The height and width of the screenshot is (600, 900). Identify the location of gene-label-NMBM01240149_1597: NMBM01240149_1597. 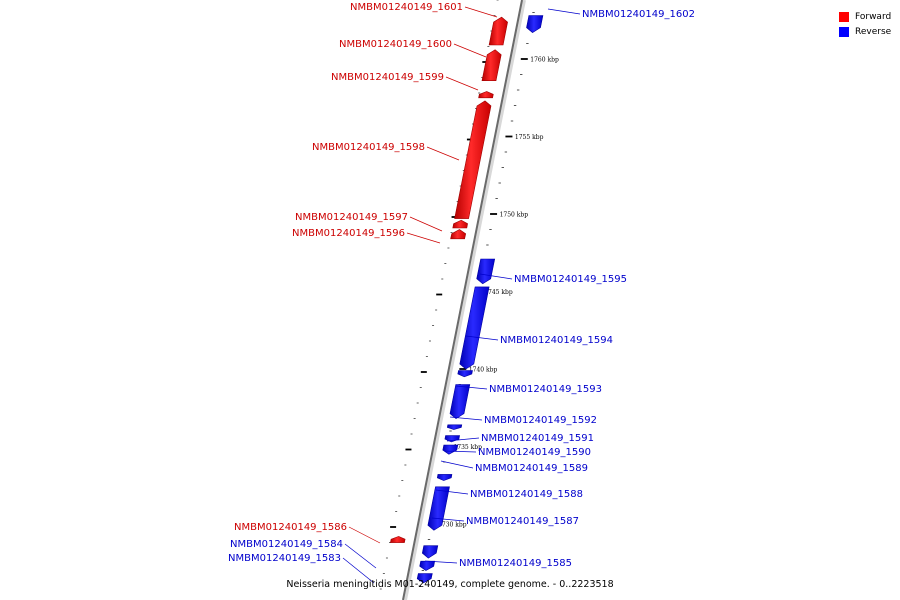
(351, 217).